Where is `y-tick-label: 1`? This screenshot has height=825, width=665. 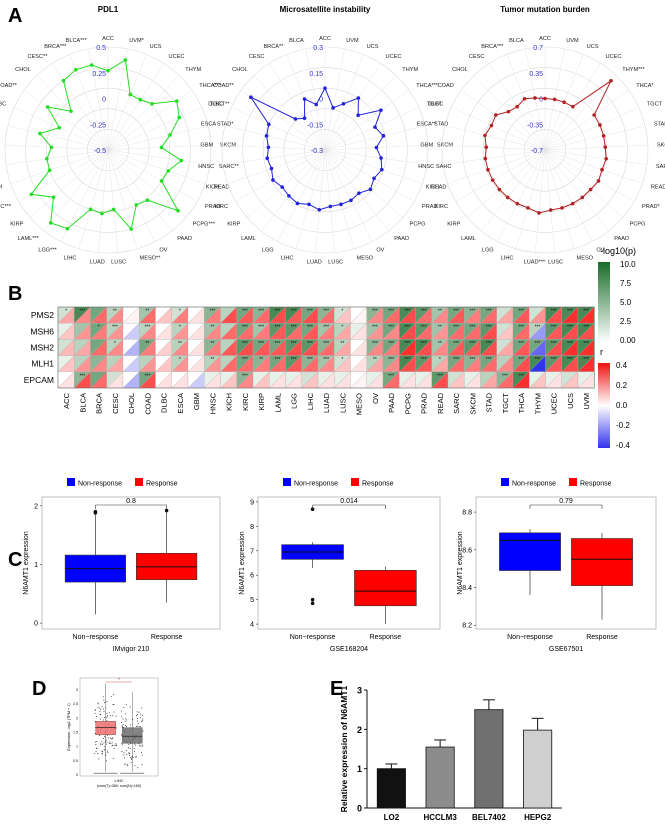
y-tick-label: 1 is located at coordinates (77, 747).